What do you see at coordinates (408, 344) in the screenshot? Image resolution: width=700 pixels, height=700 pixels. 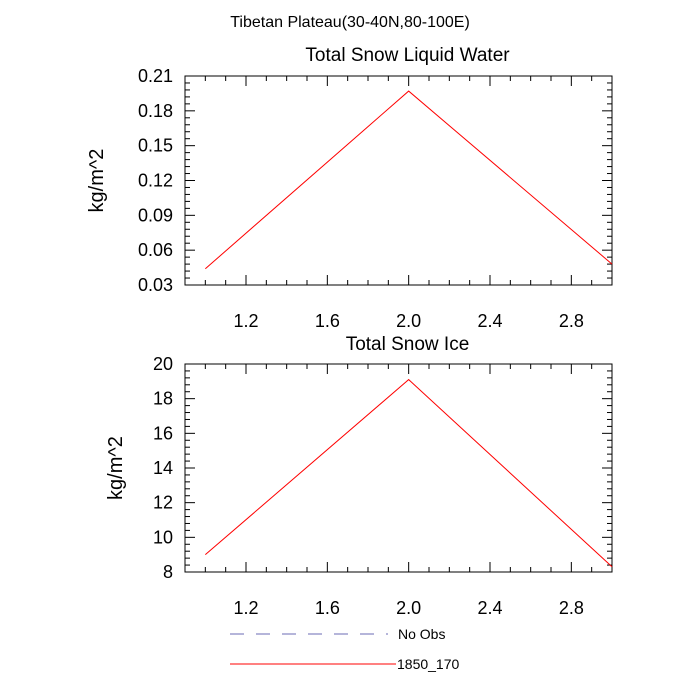 I see `chart-title-snow-ice: Total Snow Ice` at bounding box center [408, 344].